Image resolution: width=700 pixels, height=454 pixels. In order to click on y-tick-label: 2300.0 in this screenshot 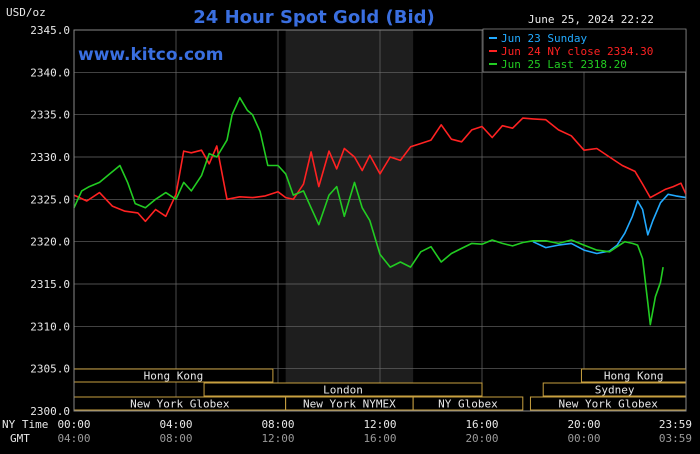, I will do `click(50, 411)`.